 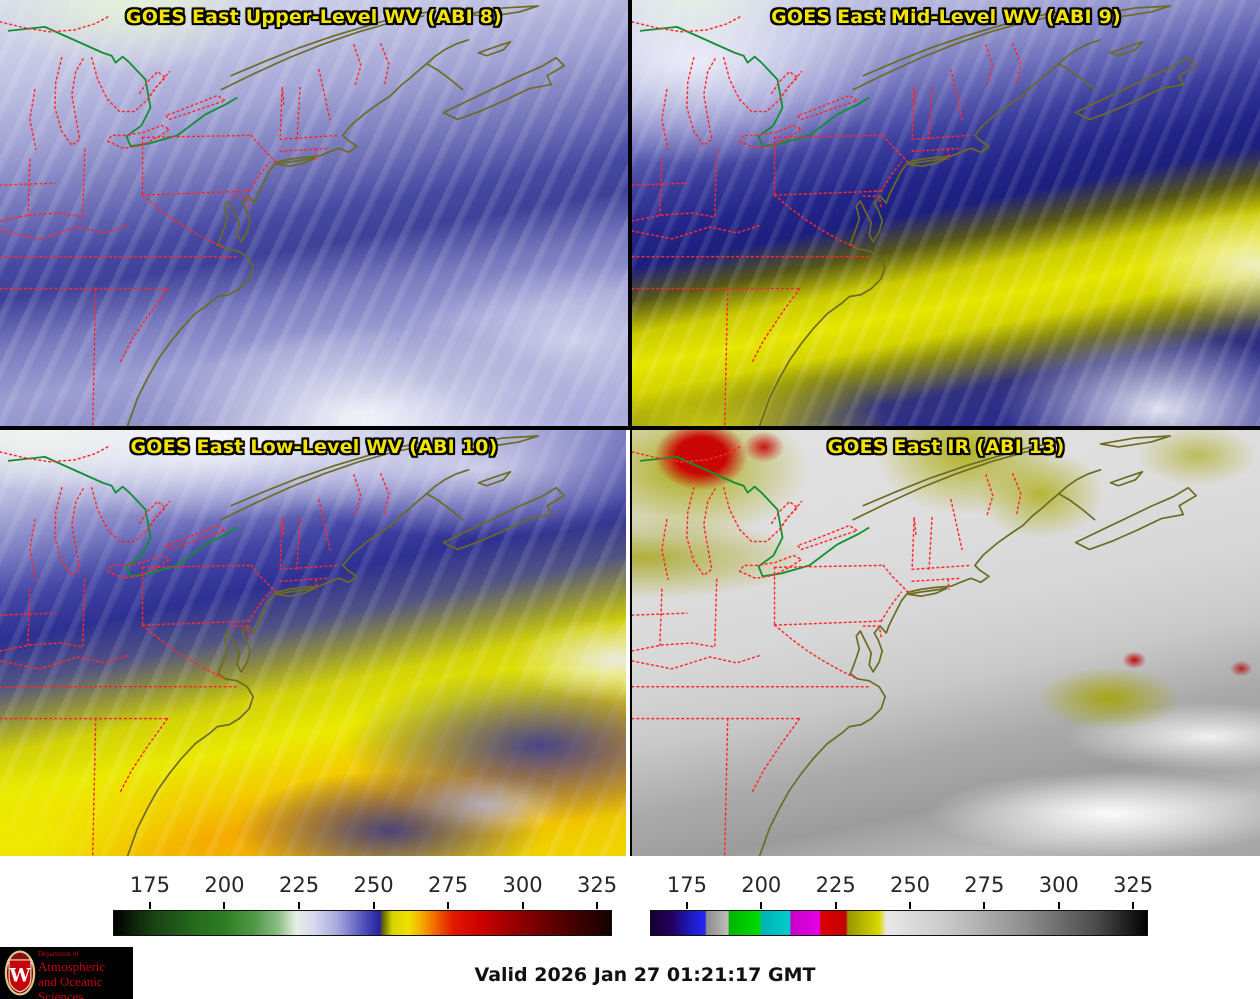 I want to click on wv-colorbar-gradient, so click(x=362, y=923).